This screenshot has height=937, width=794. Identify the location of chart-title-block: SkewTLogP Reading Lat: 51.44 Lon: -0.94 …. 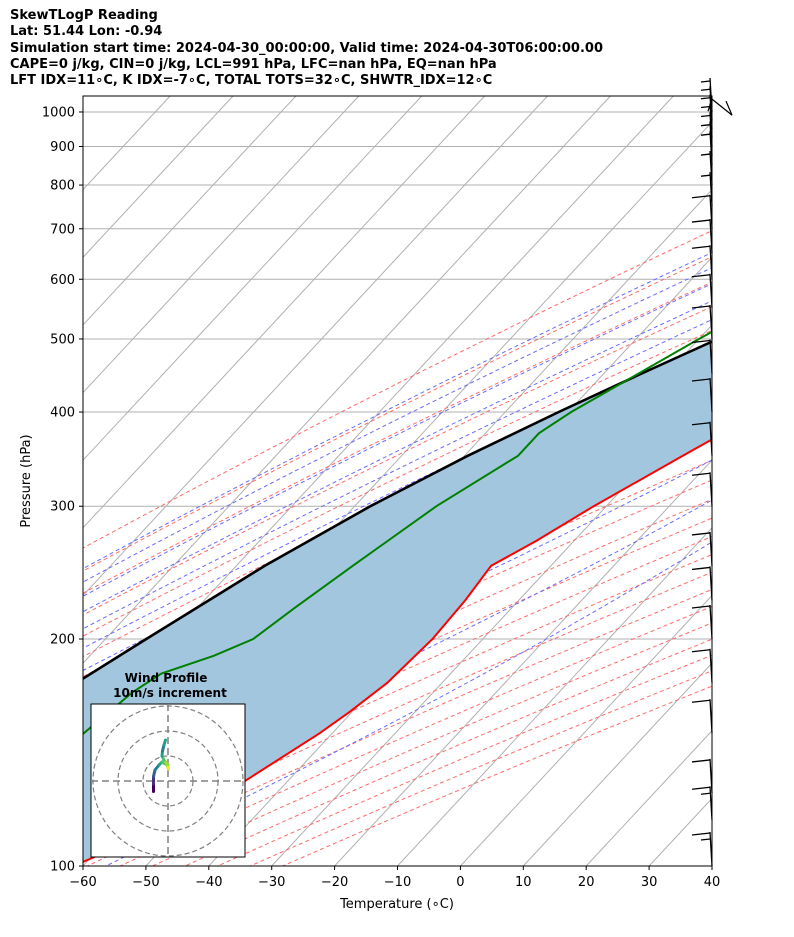
(306, 48).